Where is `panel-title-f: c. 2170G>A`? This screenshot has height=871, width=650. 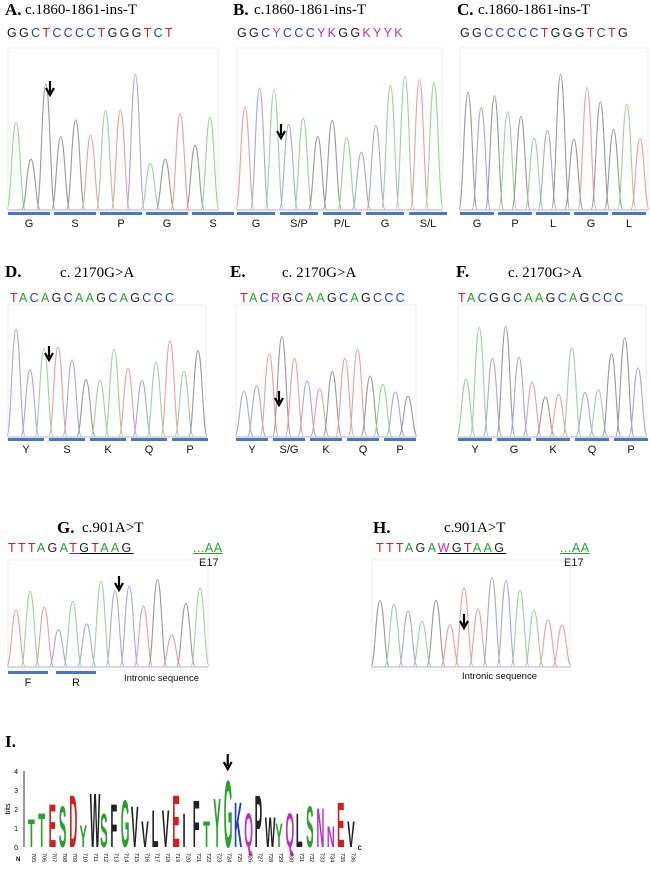
panel-title-f: c. 2170G>A is located at coordinates (545, 273).